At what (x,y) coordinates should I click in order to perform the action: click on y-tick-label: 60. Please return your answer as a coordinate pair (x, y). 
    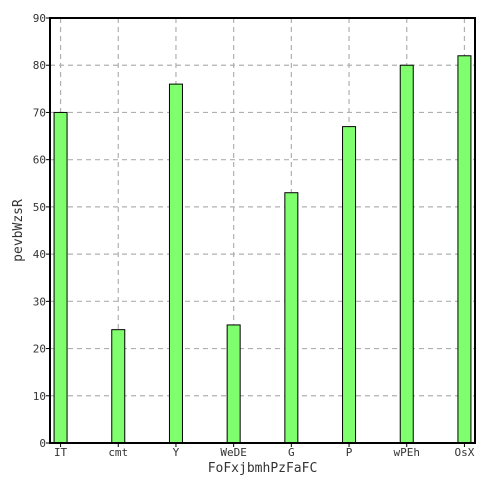
    Looking at the image, I should click on (39, 160).